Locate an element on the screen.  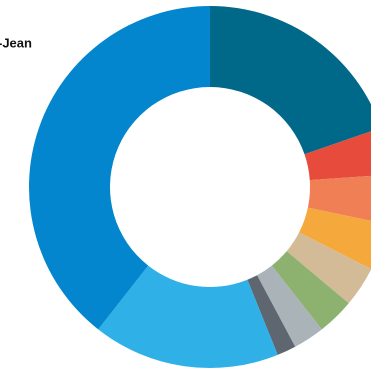
annotation: -Jean is located at coordinates (16, 42).